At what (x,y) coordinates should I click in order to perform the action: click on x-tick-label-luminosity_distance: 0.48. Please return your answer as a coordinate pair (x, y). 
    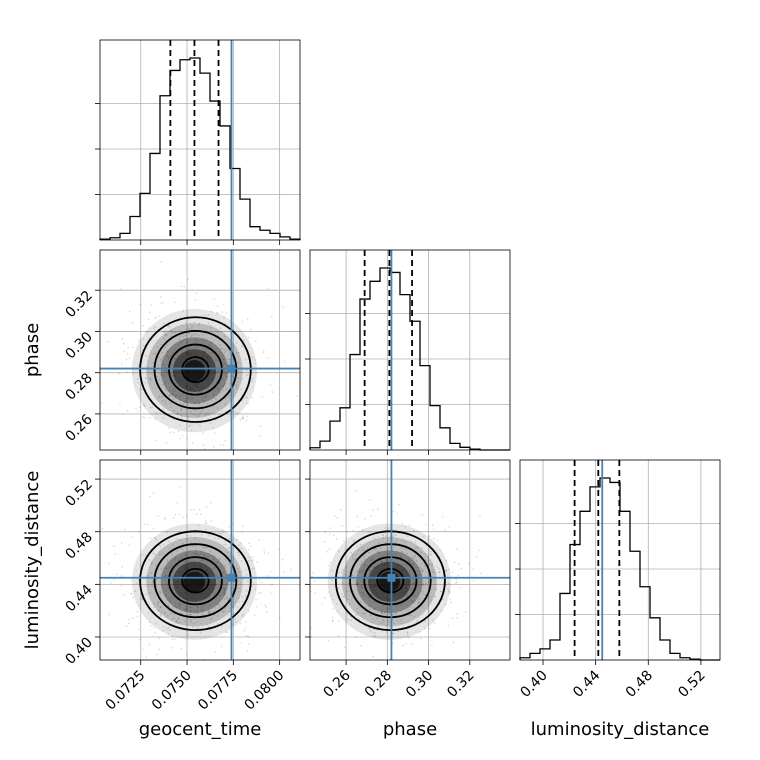
    Looking at the image, I should click on (639, 684).